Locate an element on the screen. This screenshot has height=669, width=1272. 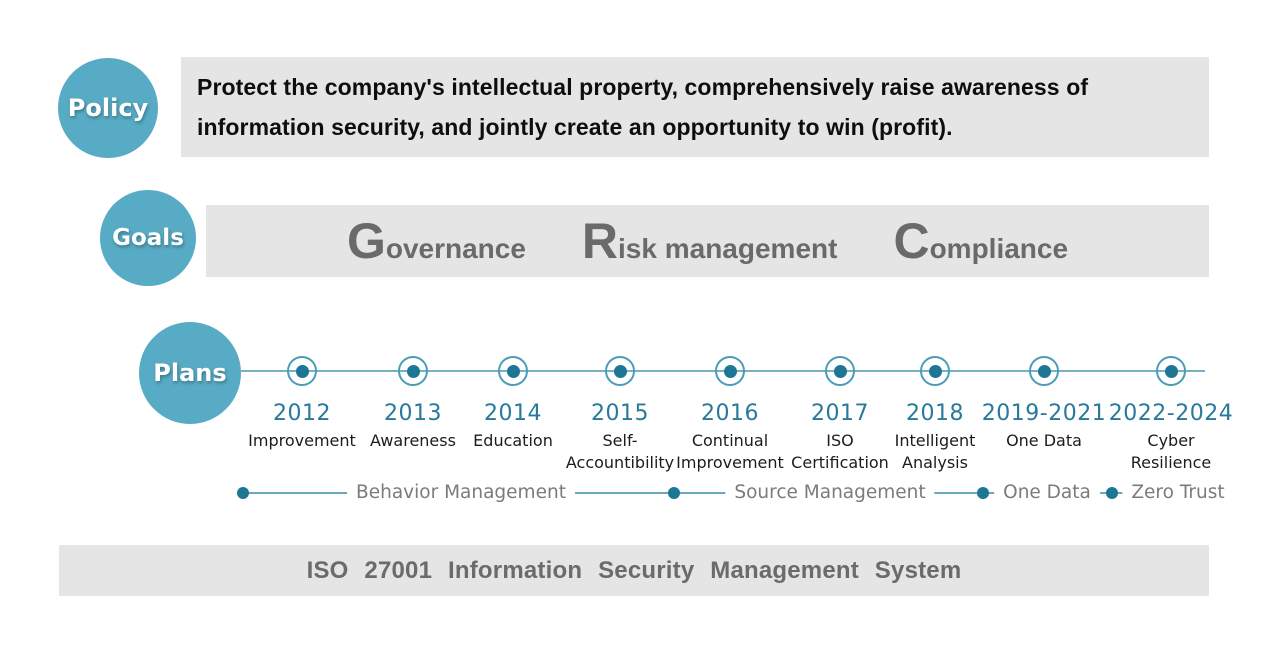
phase-source-management: Source Management is located at coordinates (830, 493).